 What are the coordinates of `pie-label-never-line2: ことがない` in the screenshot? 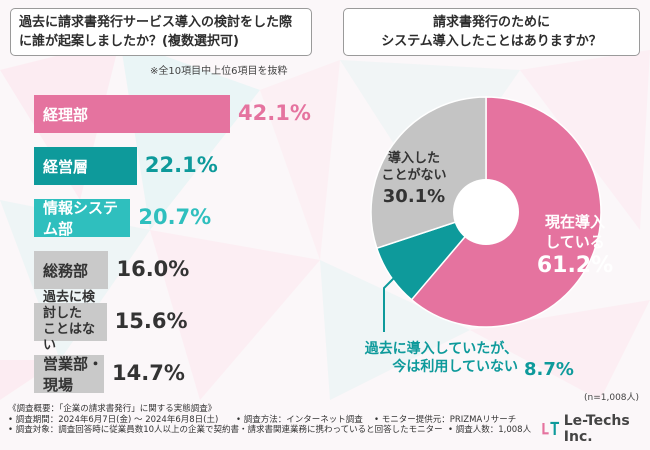 It's located at (414, 175).